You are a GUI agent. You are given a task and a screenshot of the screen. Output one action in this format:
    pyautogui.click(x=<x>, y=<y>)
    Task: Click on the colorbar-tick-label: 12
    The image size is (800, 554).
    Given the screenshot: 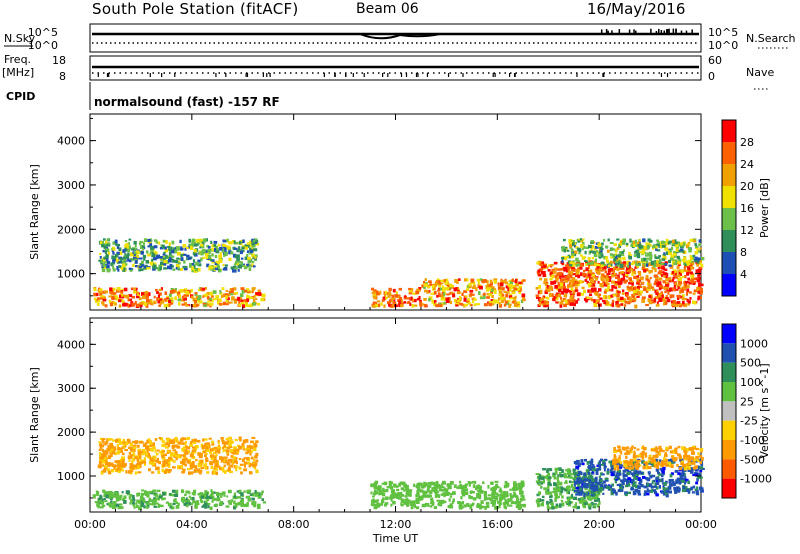 What is the action you would take?
    pyautogui.click(x=747, y=230)
    